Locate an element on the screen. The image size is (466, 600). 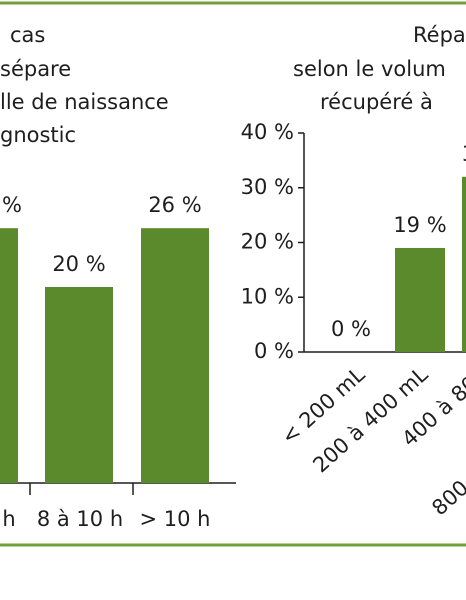
value-label: 19 % is located at coordinates (419, 225).